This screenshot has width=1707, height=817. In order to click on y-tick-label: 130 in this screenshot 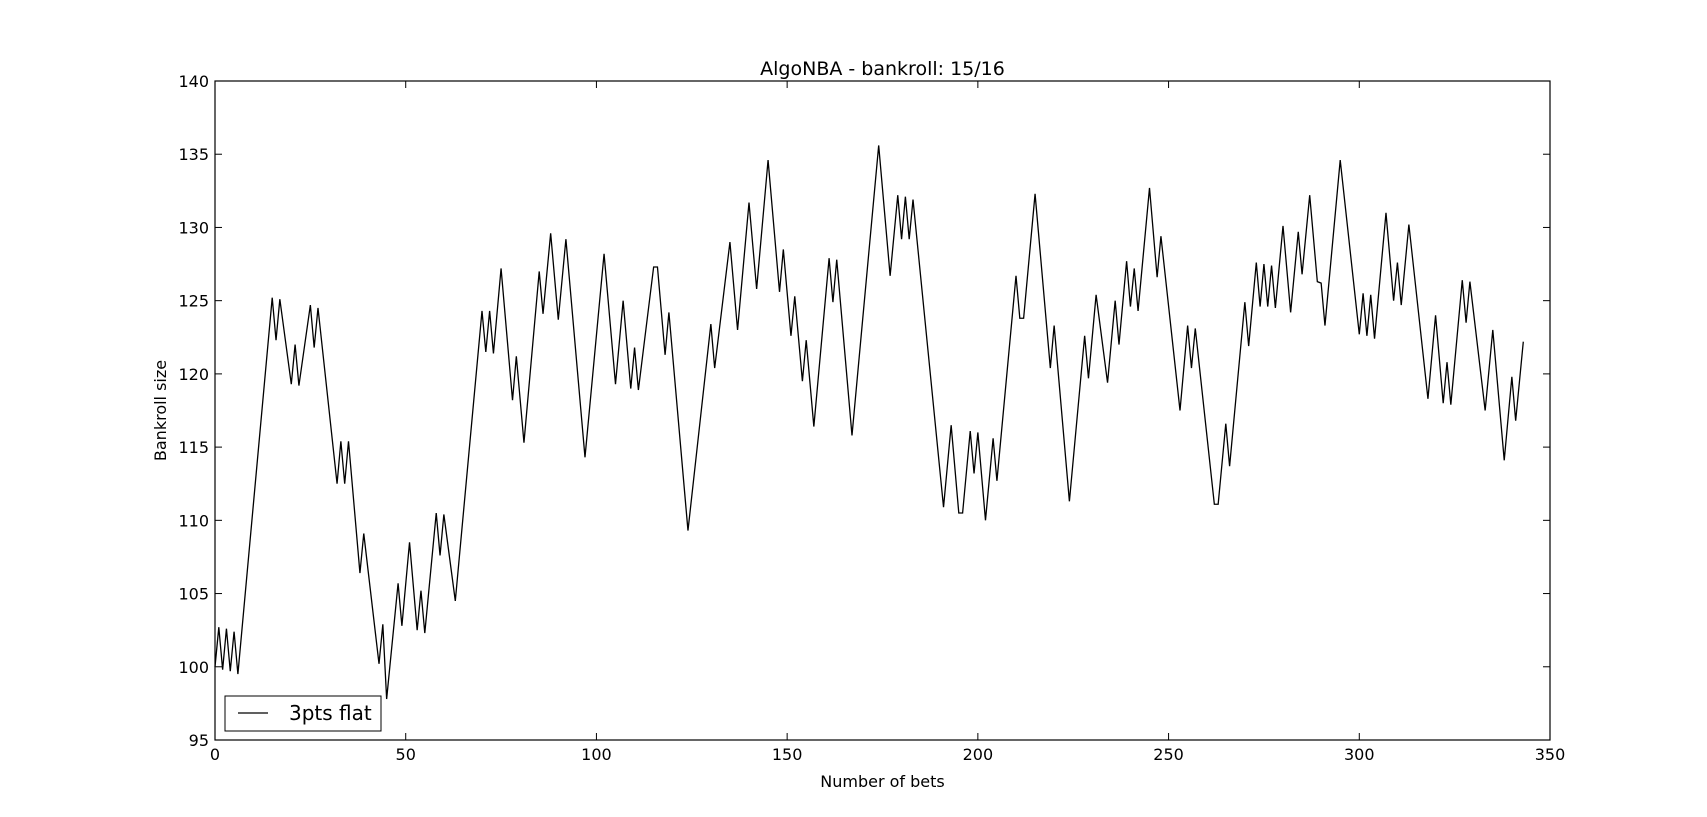, I will do `click(193, 227)`.